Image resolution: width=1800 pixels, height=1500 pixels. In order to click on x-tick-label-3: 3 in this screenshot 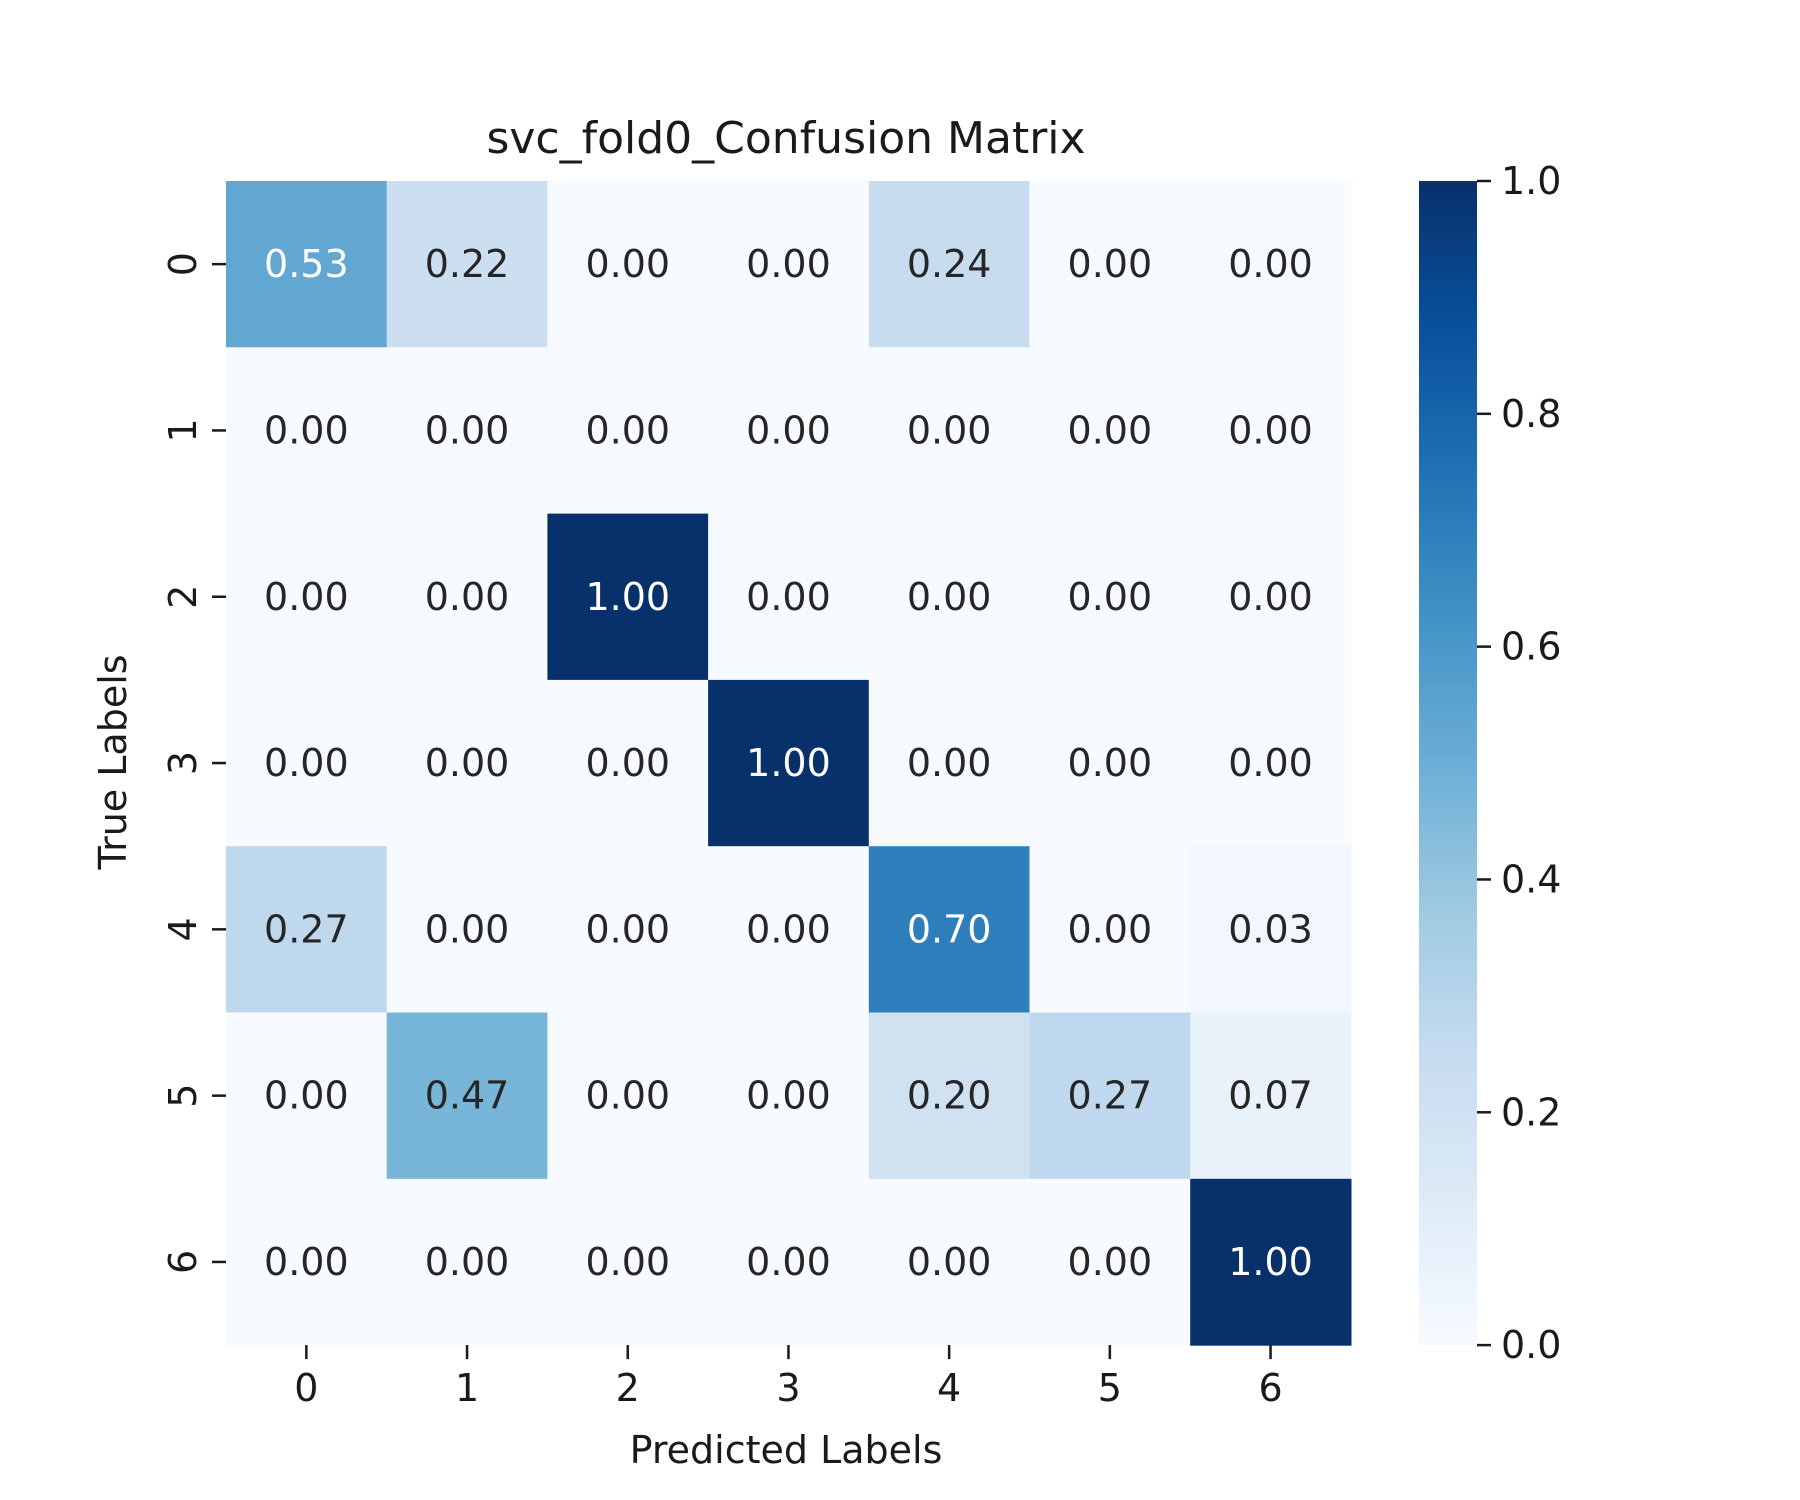, I will do `click(788, 1388)`.